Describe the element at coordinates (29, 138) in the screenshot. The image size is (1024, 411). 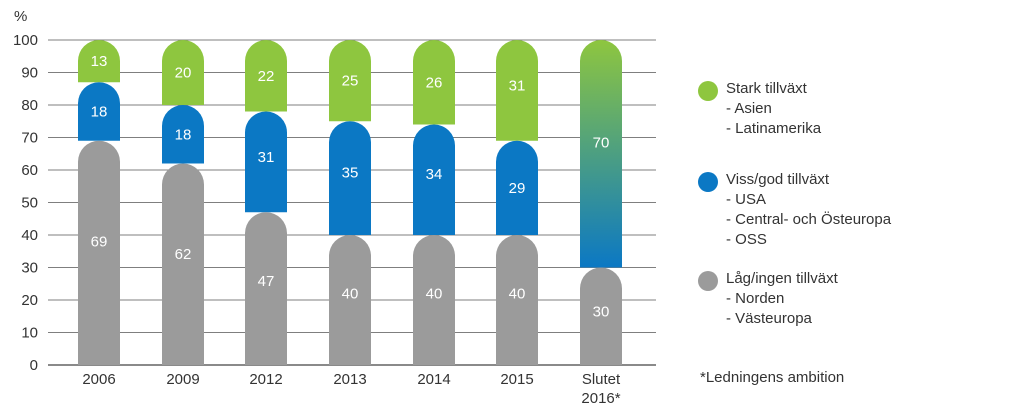
I see `y-tick-label: 70` at that location.